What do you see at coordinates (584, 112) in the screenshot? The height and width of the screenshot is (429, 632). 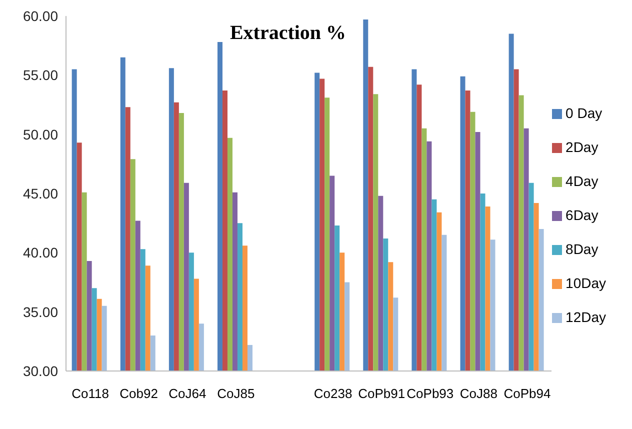 I see `legend-label: 0 Day` at bounding box center [584, 112].